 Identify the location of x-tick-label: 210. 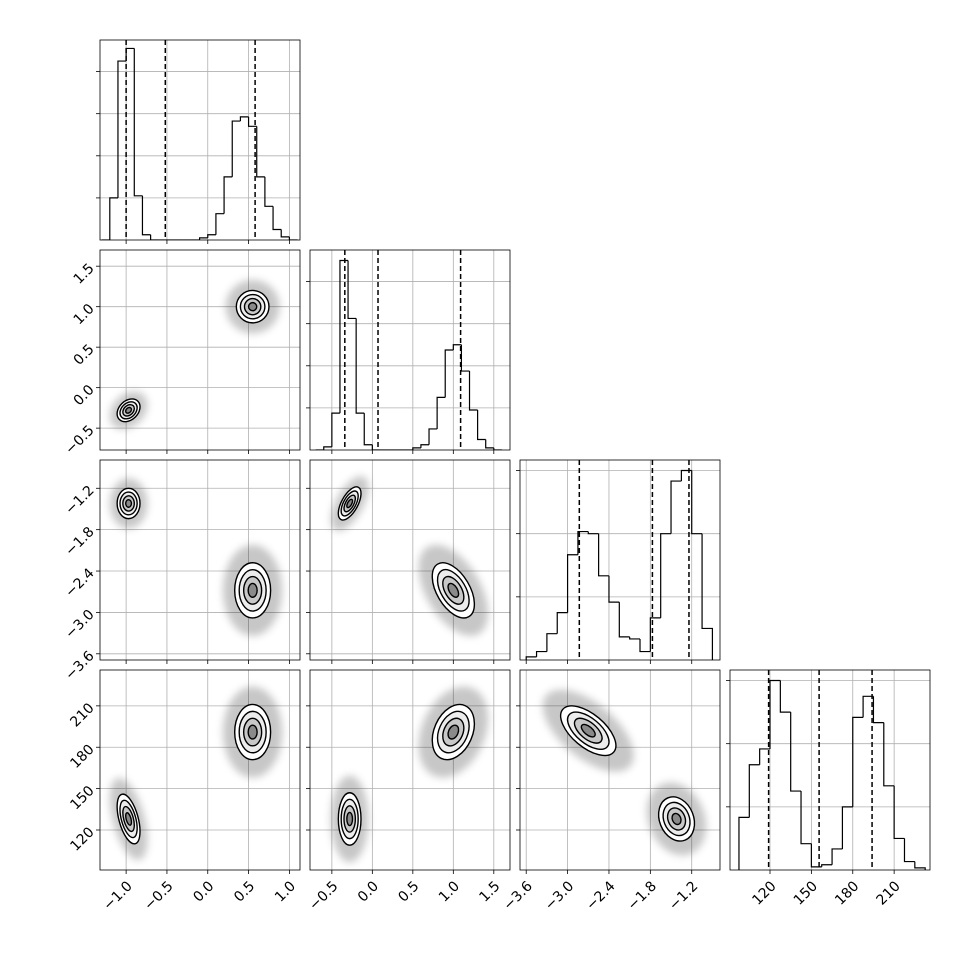
(889, 893).